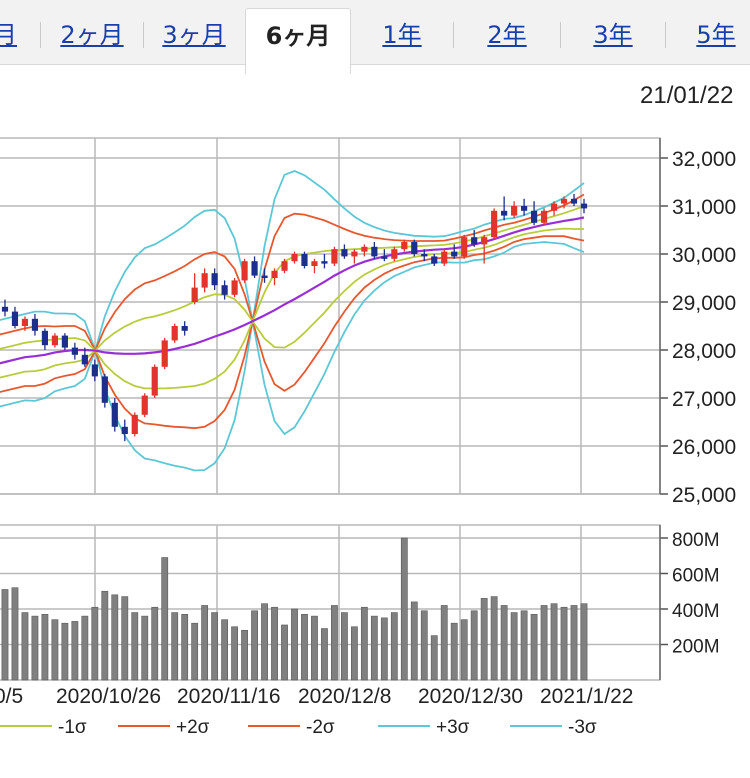 The width and height of the screenshot is (750, 778). Describe the element at coordinates (696, 647) in the screenshot. I see `volume-tick-label: 200M` at that location.